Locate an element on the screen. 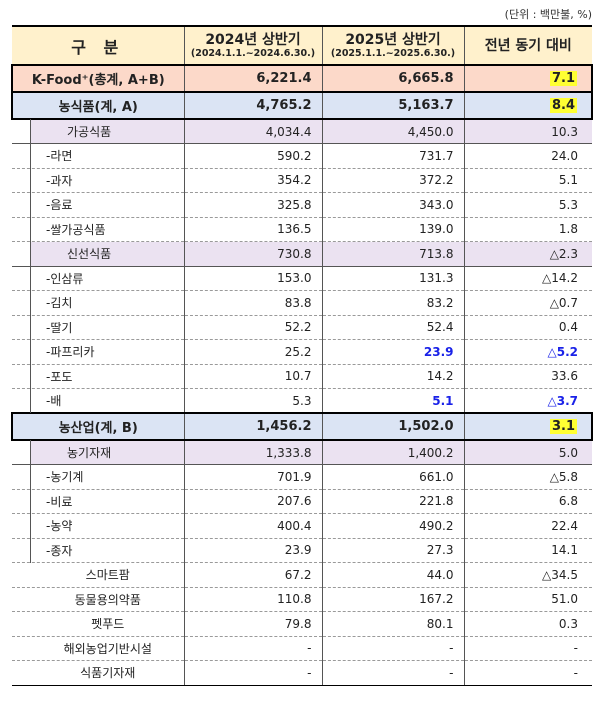  value-2025: 372.2 is located at coordinates (392, 180).